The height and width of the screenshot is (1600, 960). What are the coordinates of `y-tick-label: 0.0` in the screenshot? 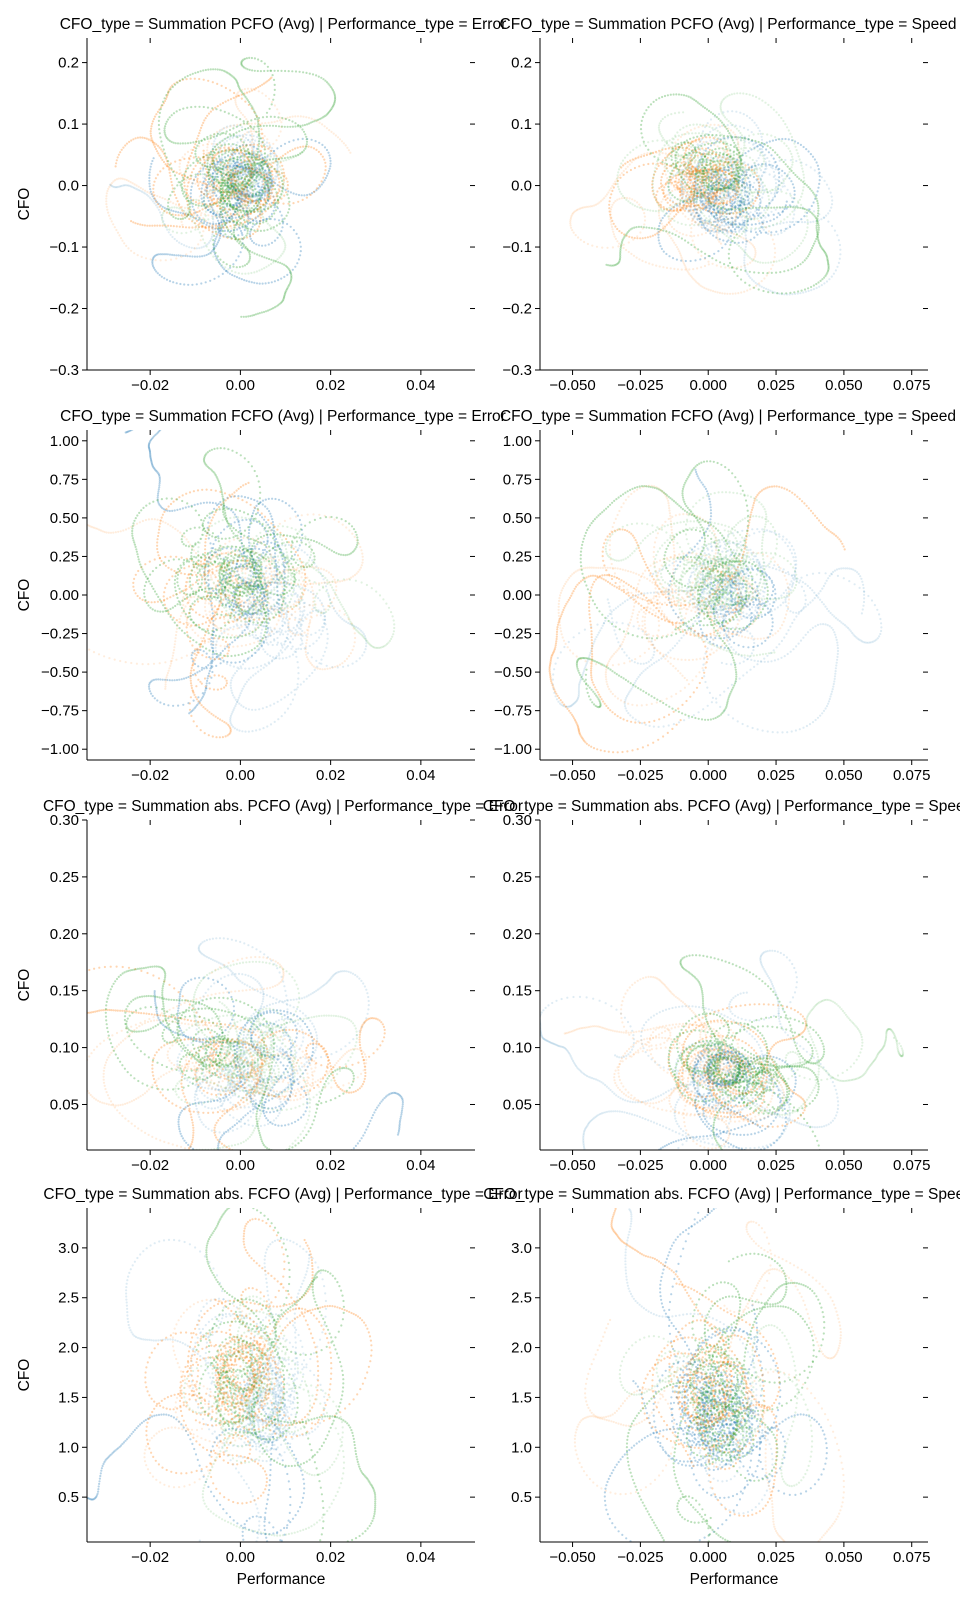 It's located at (68, 186).